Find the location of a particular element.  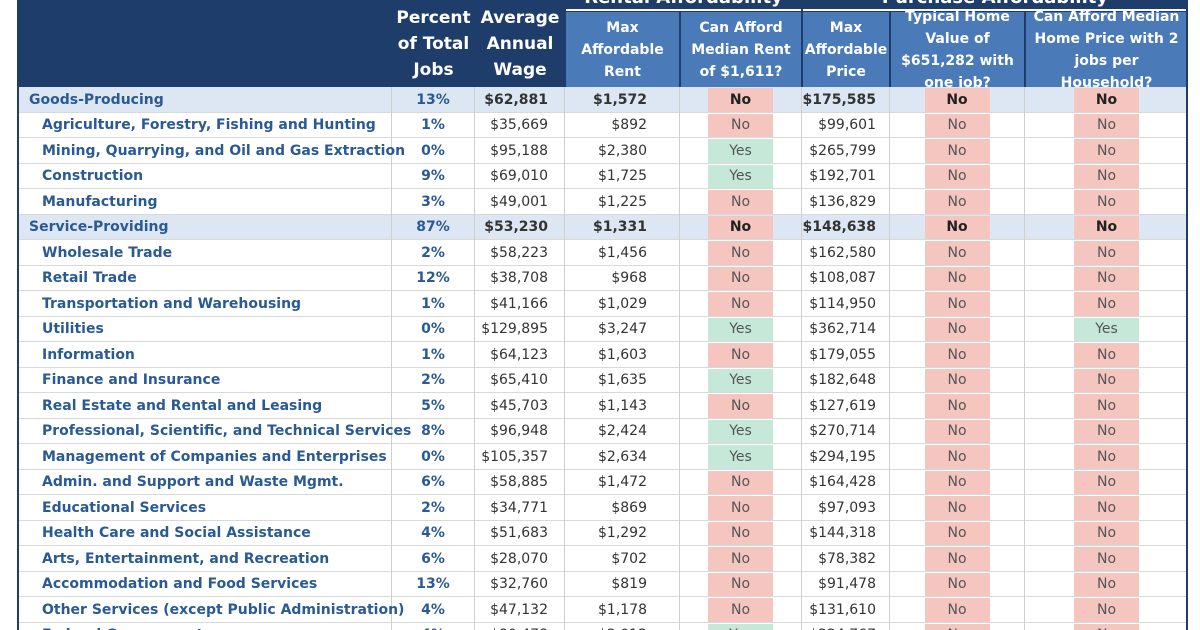

number-cell: $47,132 is located at coordinates (520, 610).